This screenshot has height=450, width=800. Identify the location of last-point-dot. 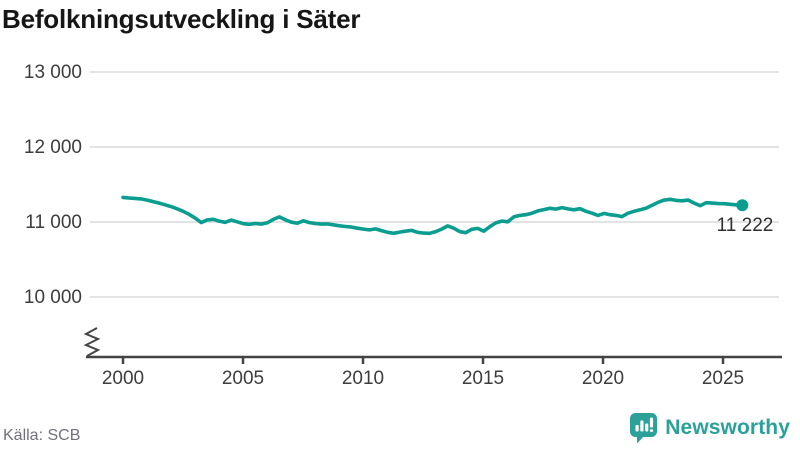
(742, 205).